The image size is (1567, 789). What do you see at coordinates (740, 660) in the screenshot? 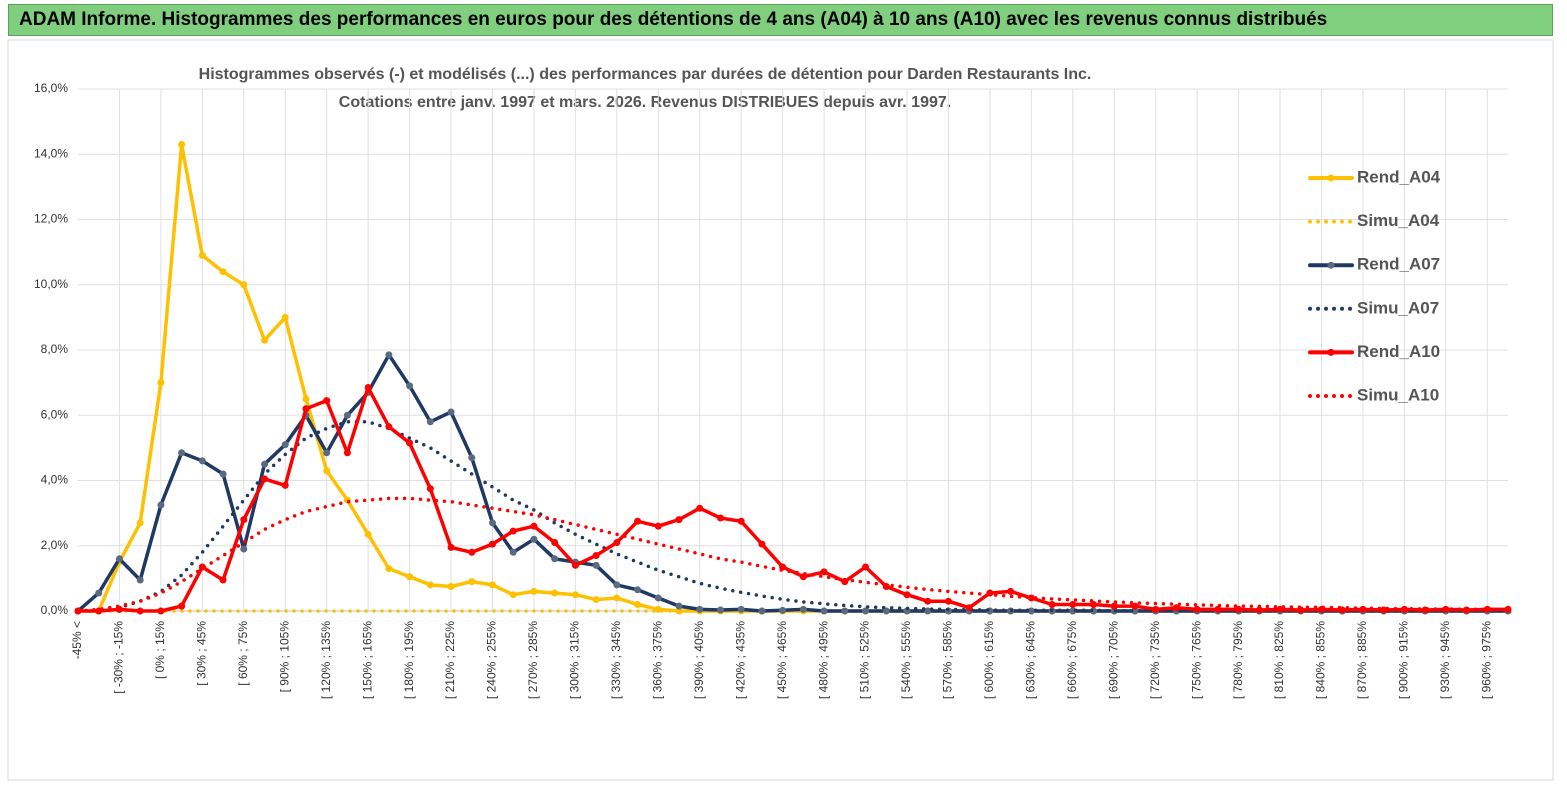
I see `x-tick-label: [ 420% ; 435%` at bounding box center [740, 660].